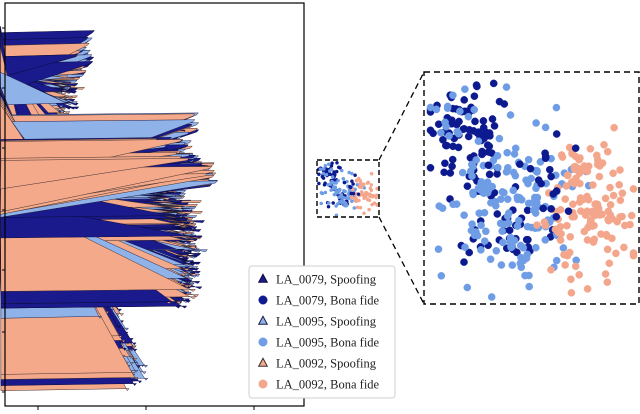 This screenshot has height=414, width=640. What do you see at coordinates (328, 343) in the screenshot?
I see `legend-label-3: LA_0095, Bona fide` at bounding box center [328, 343].